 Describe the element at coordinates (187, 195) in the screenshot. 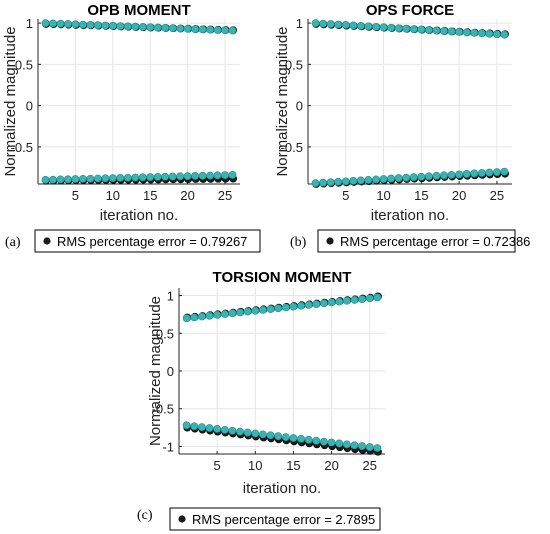

I see `x-tick-label: 20` at that location.